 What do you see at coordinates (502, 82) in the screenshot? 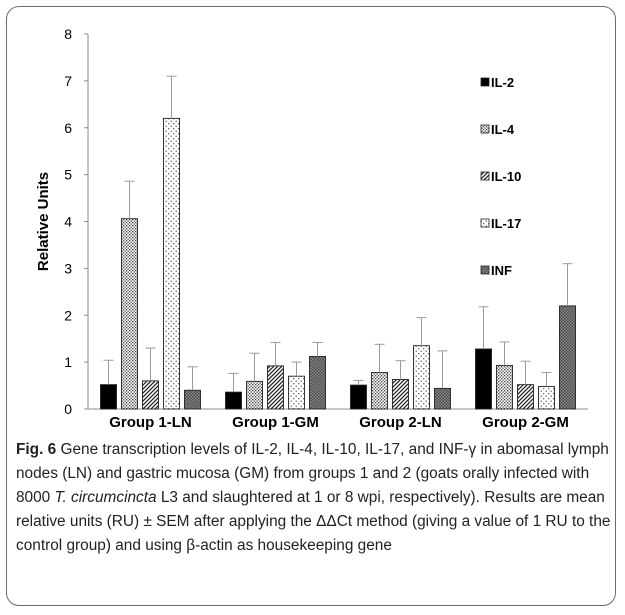
I see `legend-label: IL-2` at bounding box center [502, 82].